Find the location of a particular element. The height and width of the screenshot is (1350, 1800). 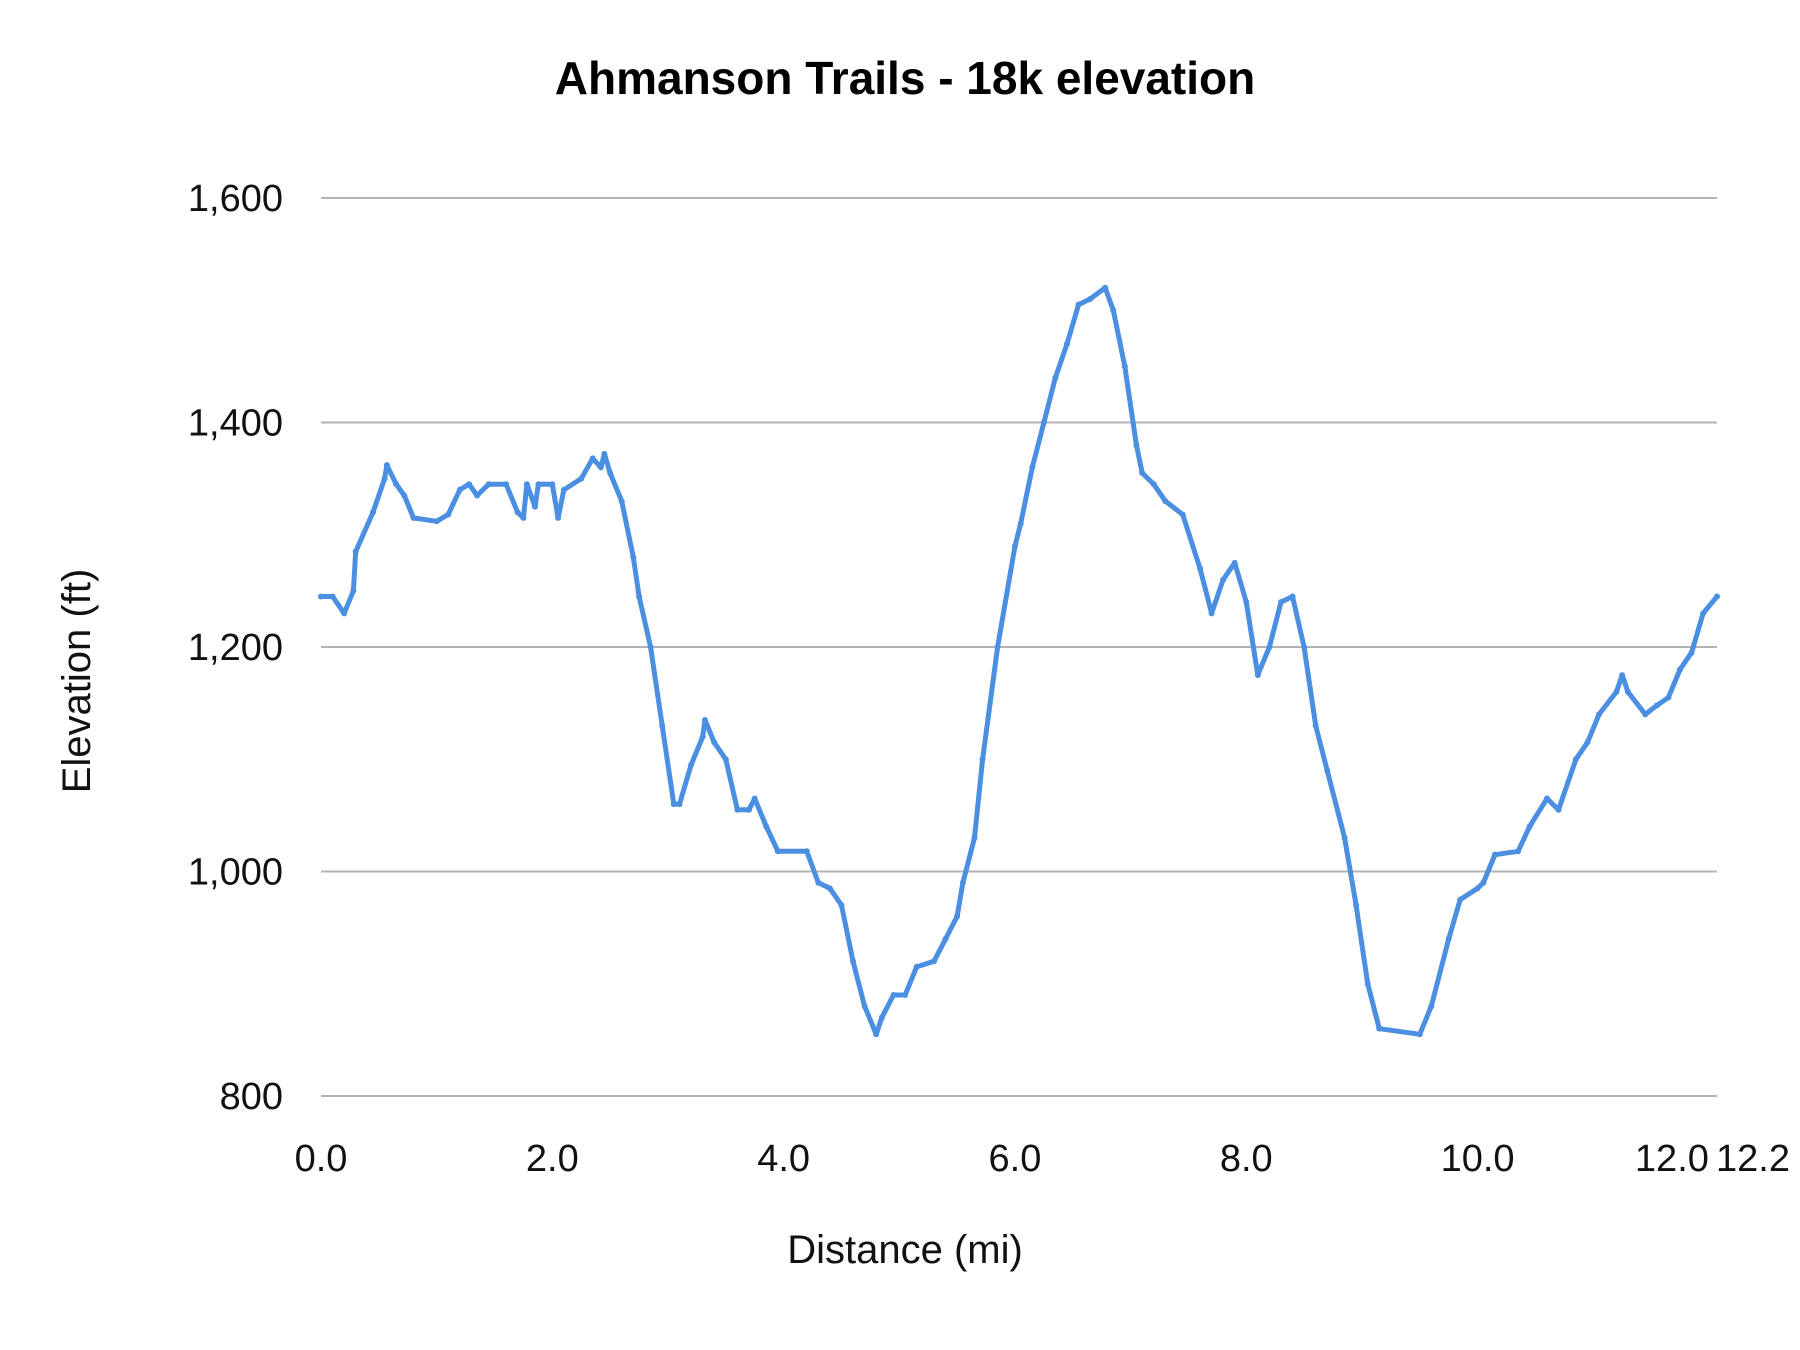

x-tick-label: 8.0 is located at coordinates (1246, 1159).